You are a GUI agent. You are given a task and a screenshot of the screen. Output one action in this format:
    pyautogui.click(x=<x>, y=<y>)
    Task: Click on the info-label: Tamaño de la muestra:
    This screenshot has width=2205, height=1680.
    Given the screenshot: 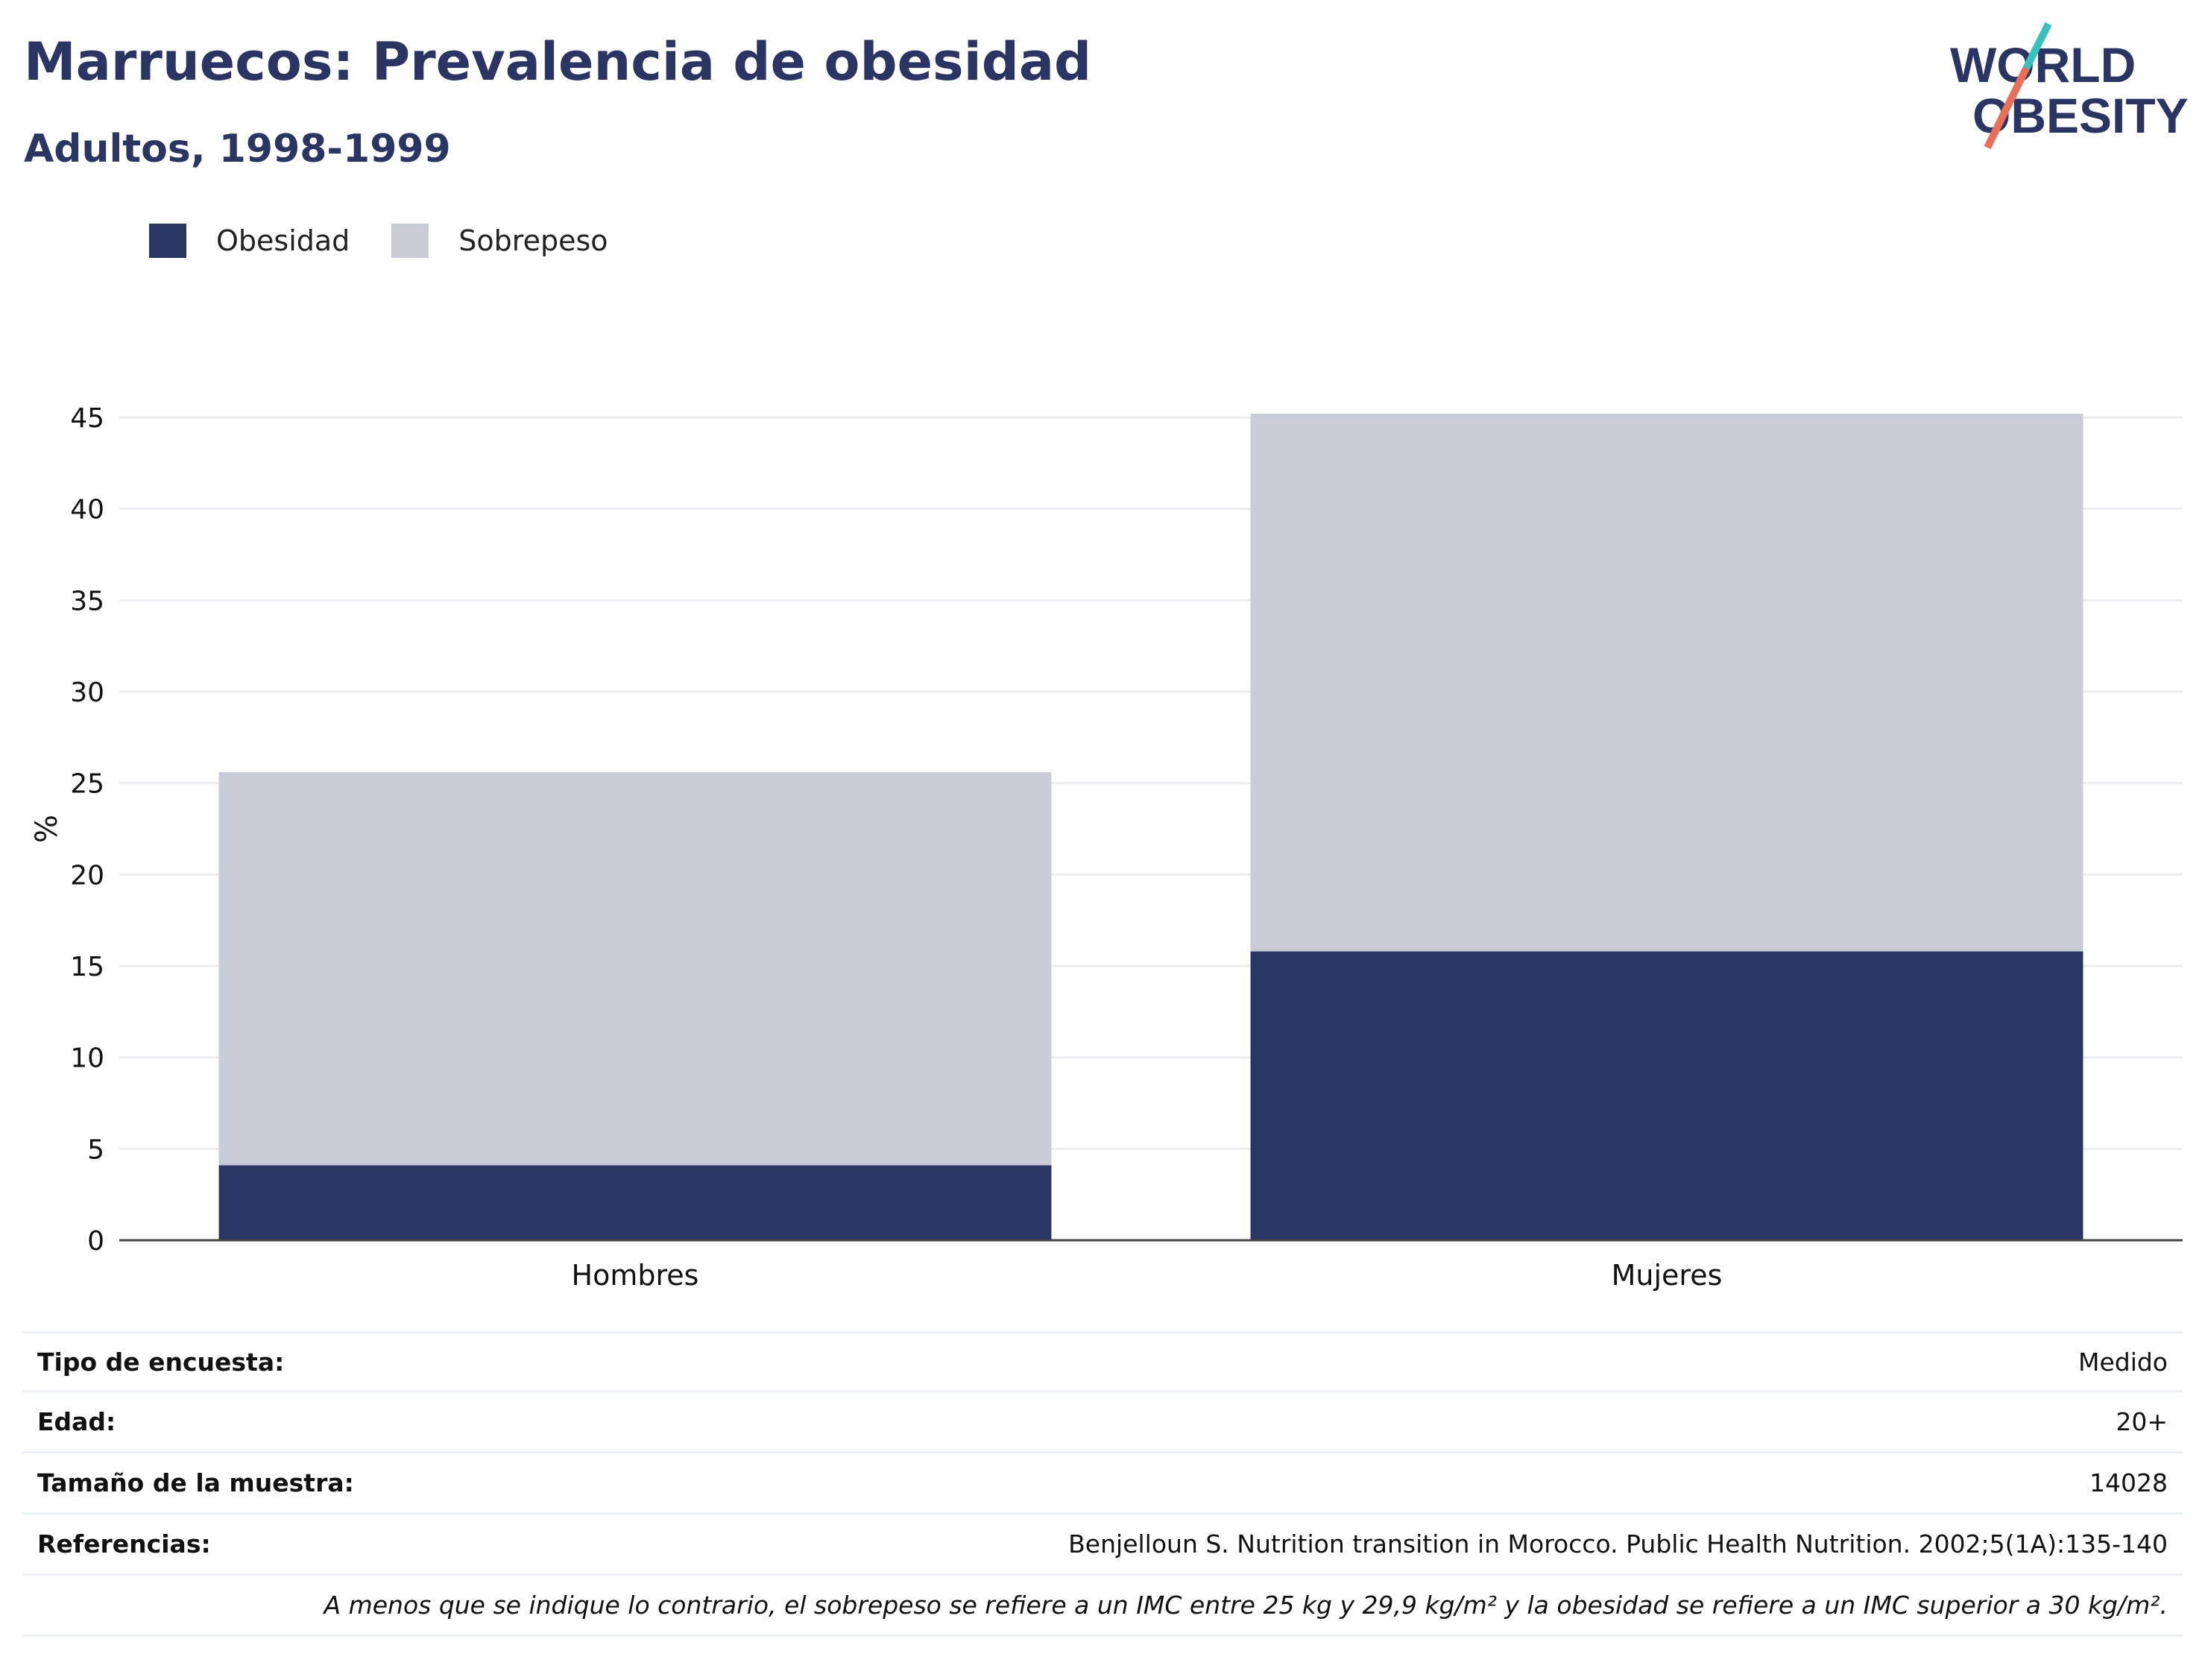 What is the action you would take?
    pyautogui.click(x=195, y=1482)
    